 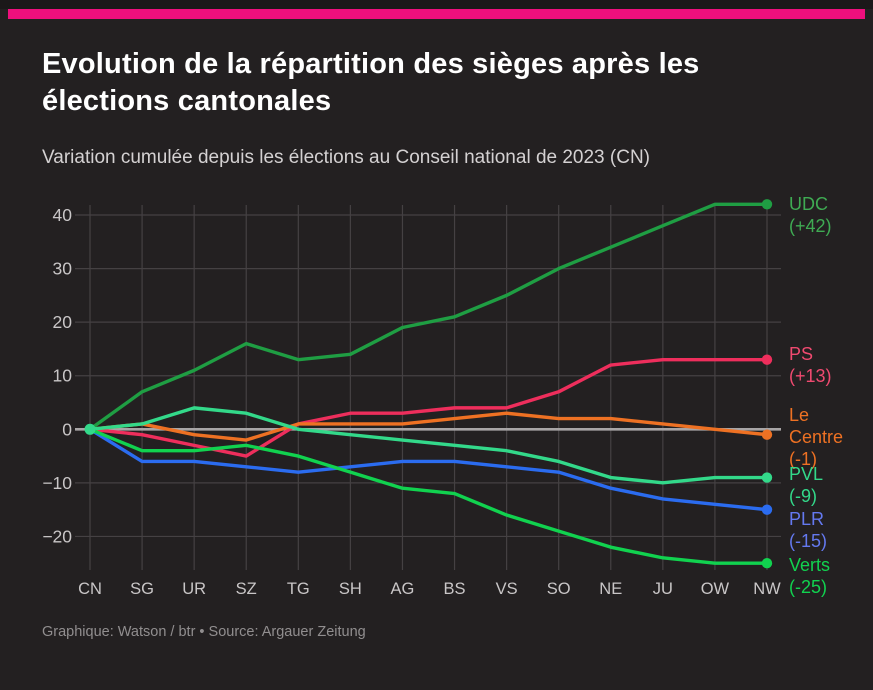 I want to click on y-tick-label: −10, so click(x=57, y=483).